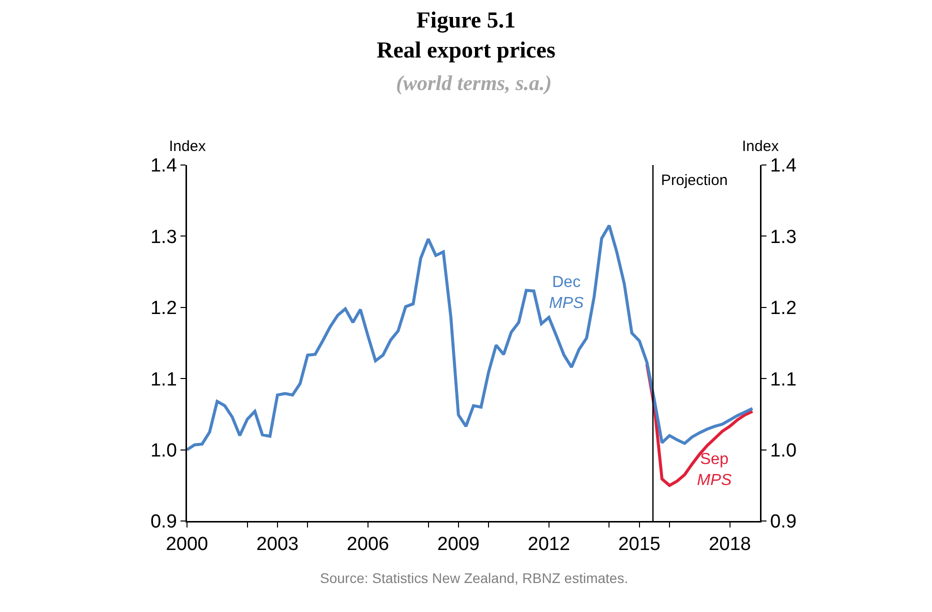 This screenshot has width=932, height=612. I want to click on x-tick-label: 2003, so click(277, 545).